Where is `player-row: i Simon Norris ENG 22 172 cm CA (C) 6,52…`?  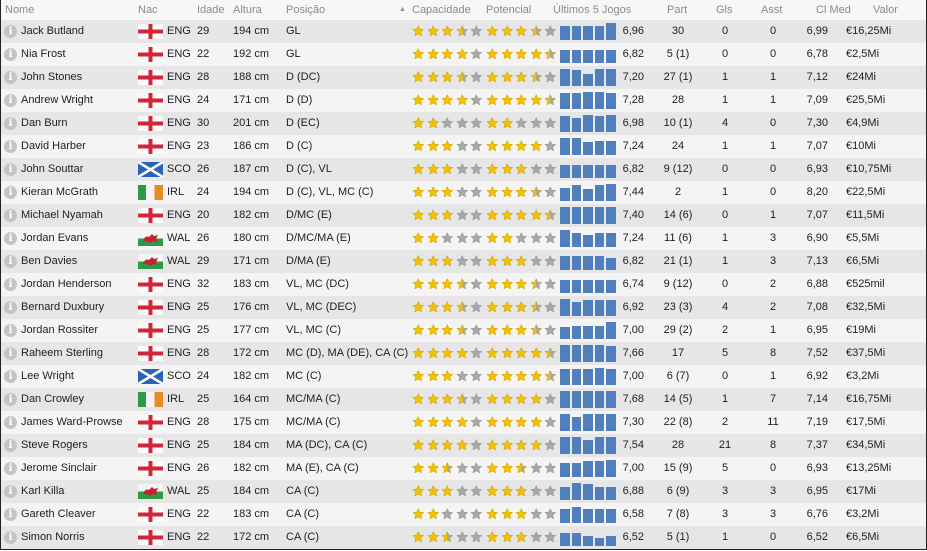 player-row: i Simon Norris ENG 22 172 cm CA (C) 6,52… is located at coordinates (463, 537).